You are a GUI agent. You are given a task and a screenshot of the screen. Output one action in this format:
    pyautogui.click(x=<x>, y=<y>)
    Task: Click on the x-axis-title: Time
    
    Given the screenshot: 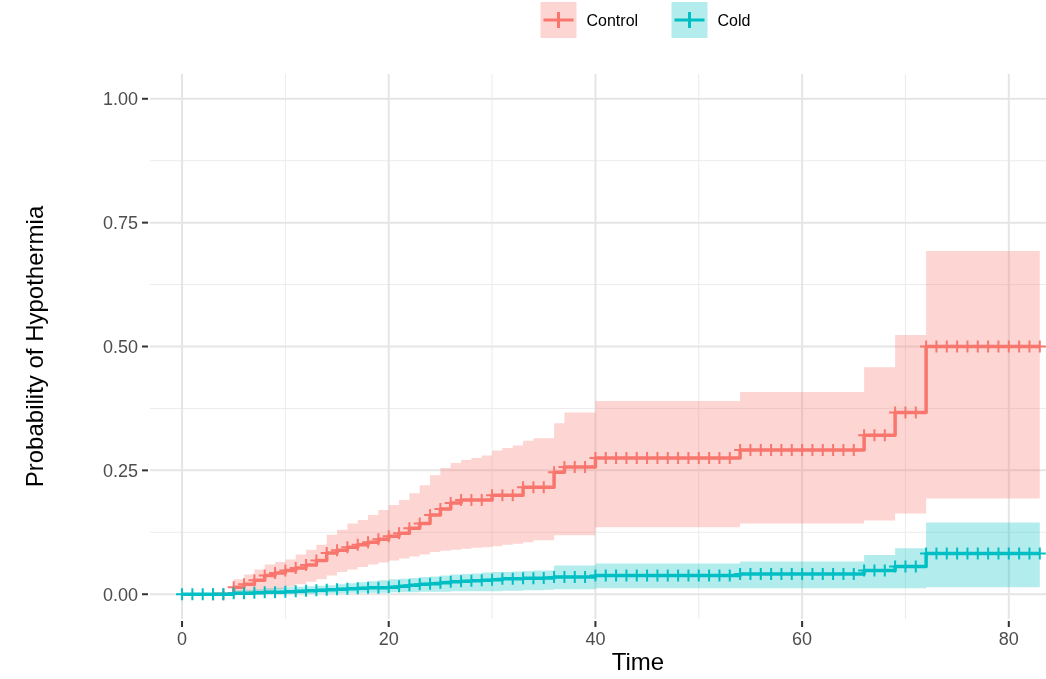 What is the action you would take?
    pyautogui.click(x=638, y=661)
    